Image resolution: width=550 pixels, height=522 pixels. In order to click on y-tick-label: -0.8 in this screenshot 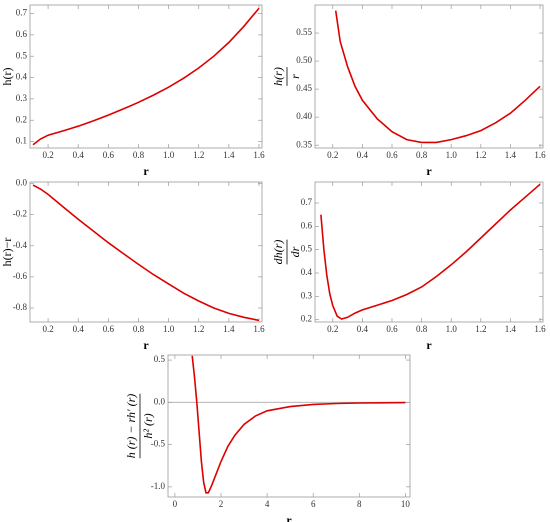, I will do `click(20, 307)`.